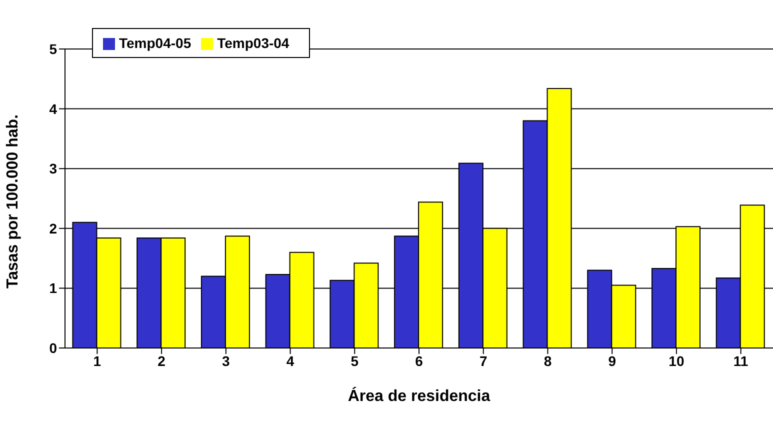 This screenshot has width=773, height=423. Describe the element at coordinates (13, 201) in the screenshot. I see `y-axis-title: Tasas por 100.000 hab.` at that location.